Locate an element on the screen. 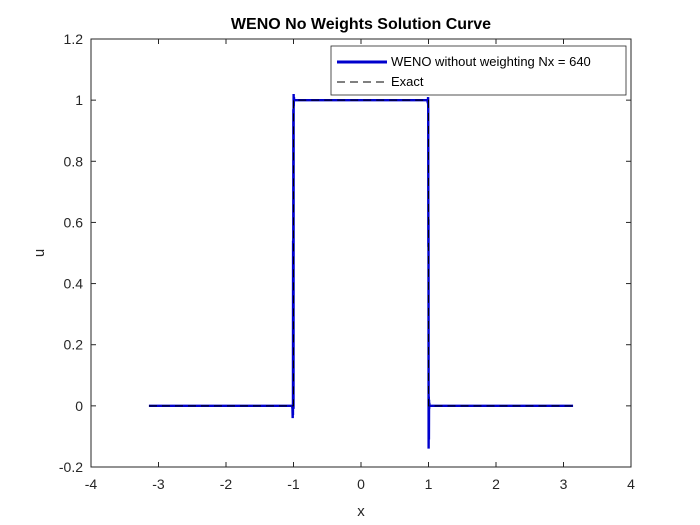 The image size is (700, 525). legend-label-weno: WENO without weighting Nx = 640 is located at coordinates (491, 61).